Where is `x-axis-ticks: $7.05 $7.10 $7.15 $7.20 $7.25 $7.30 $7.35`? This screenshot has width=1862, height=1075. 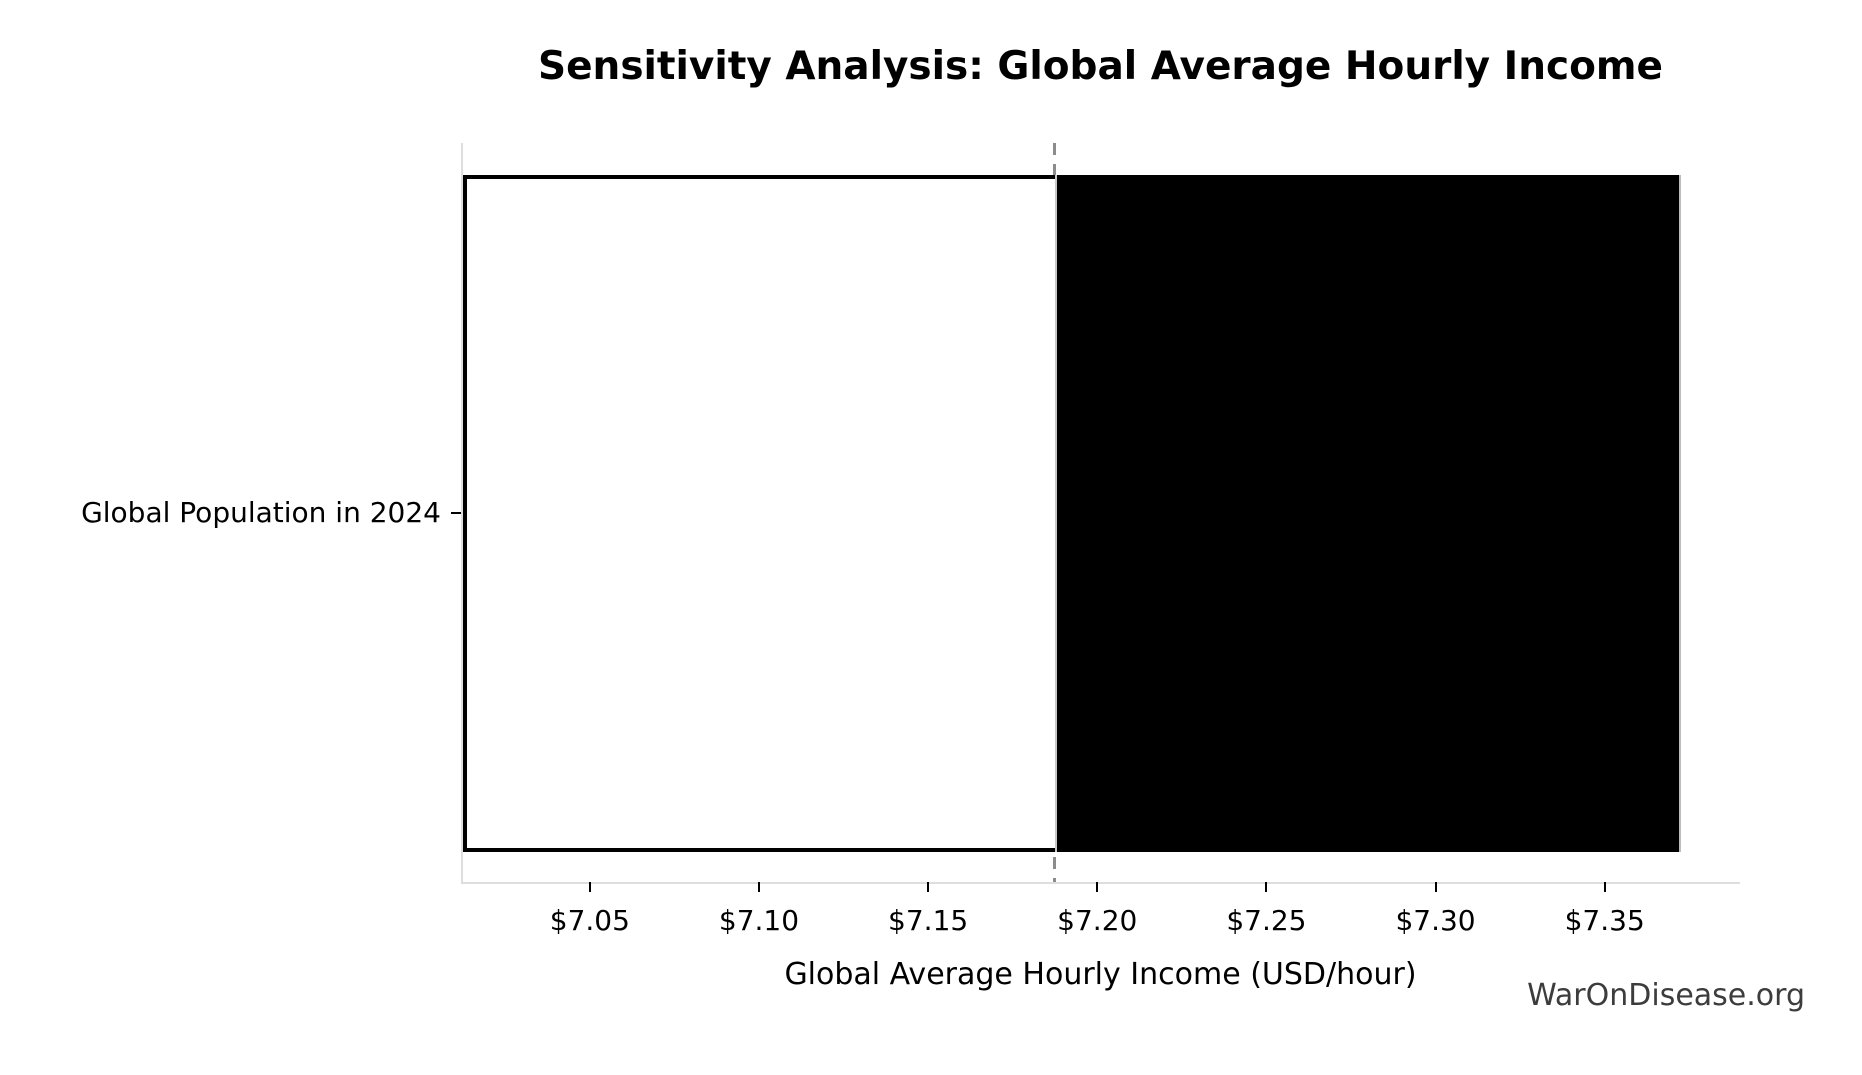 x-axis-ticks: $7.05 $7.10 $7.15 $7.20 $7.25 $7.30 $7.35 is located at coordinates (1101, 919).